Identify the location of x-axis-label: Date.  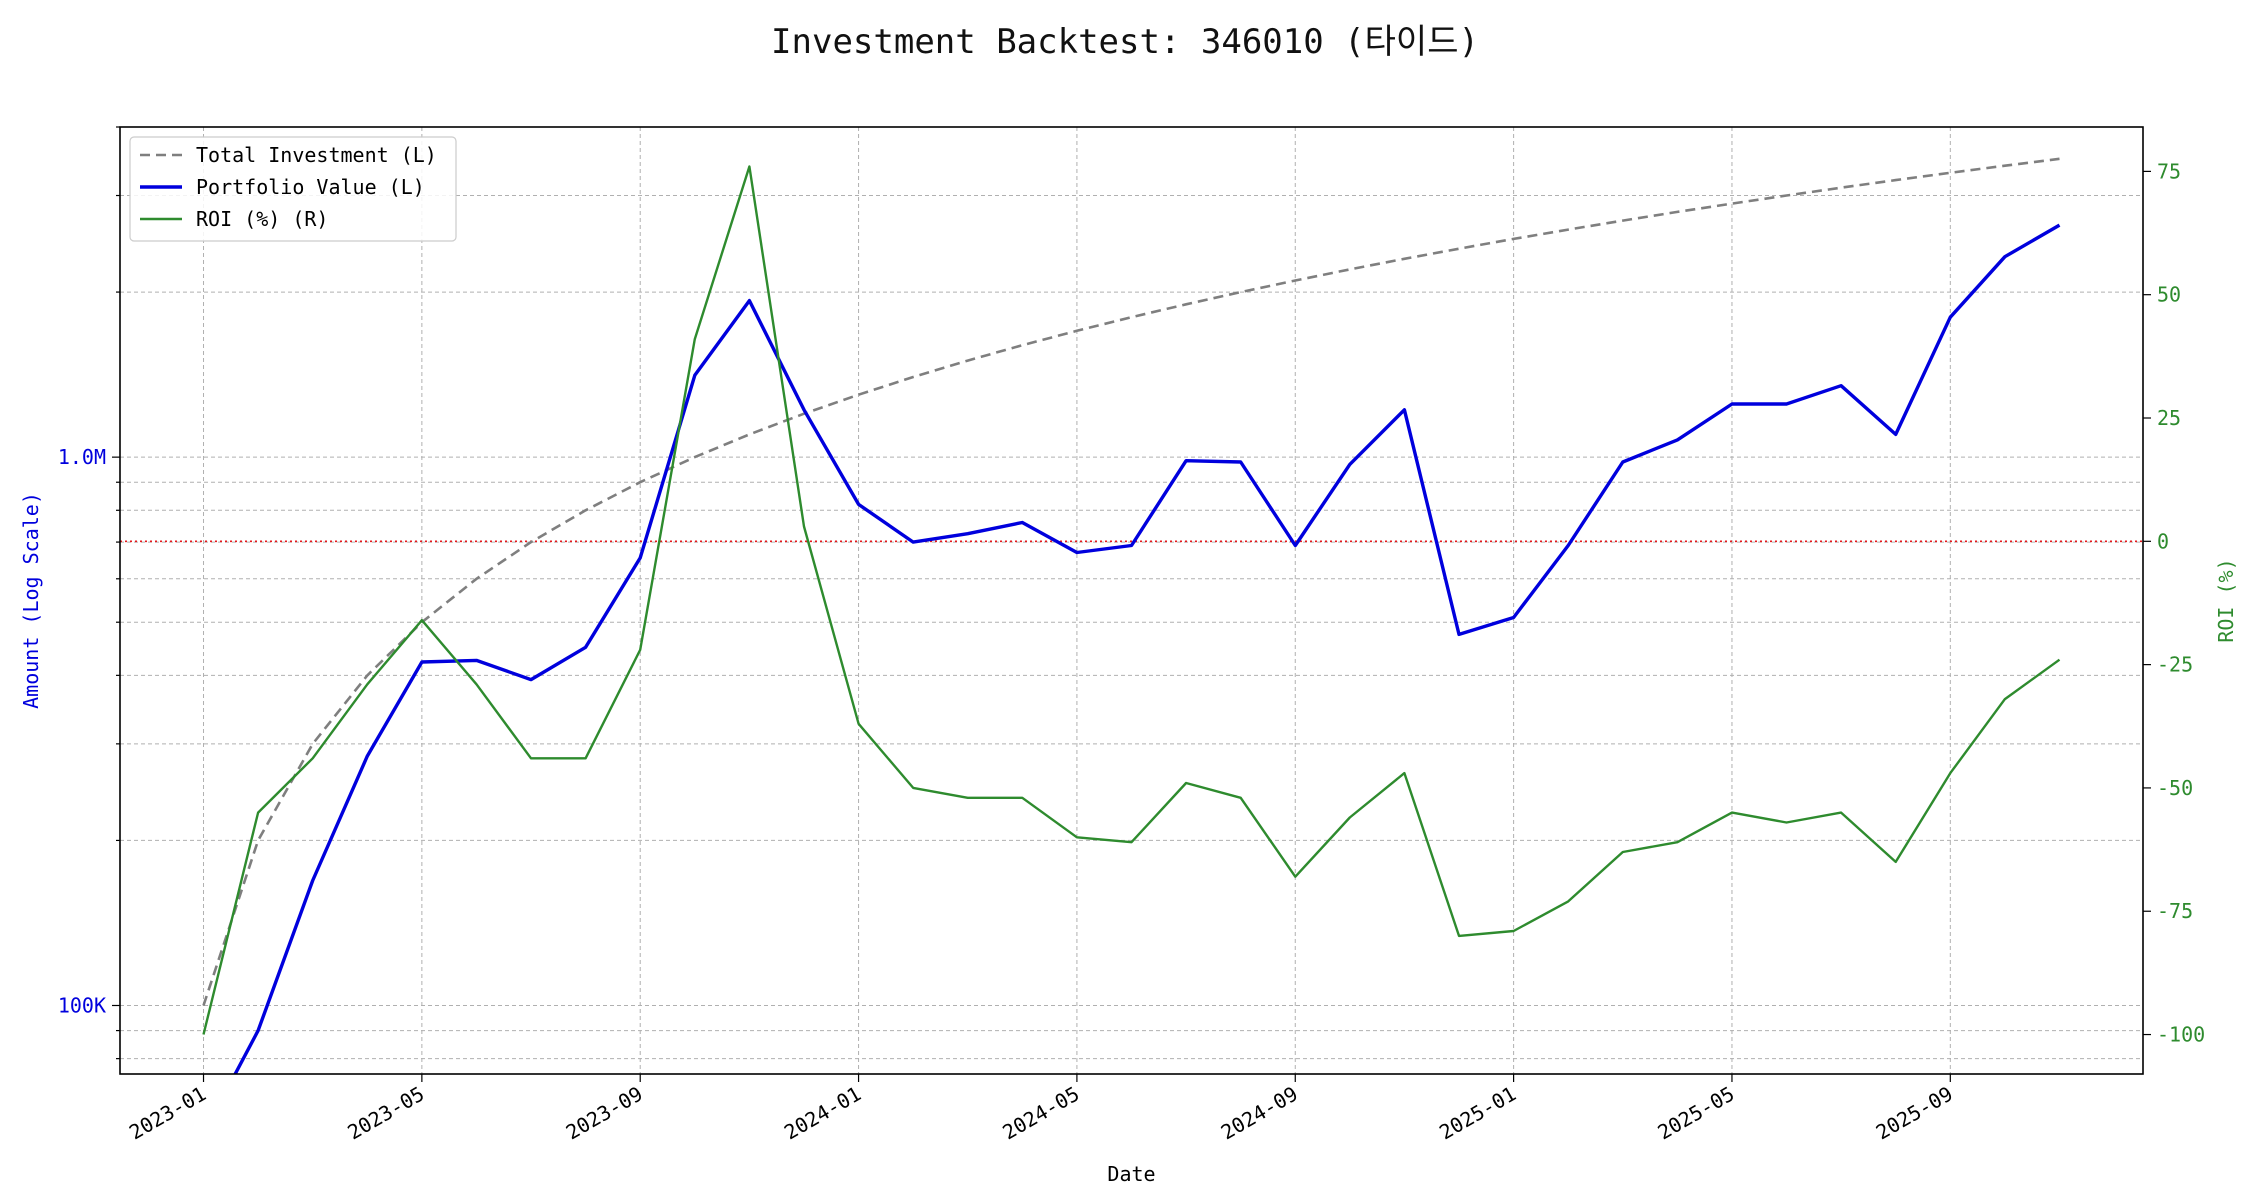
(1131, 1174).